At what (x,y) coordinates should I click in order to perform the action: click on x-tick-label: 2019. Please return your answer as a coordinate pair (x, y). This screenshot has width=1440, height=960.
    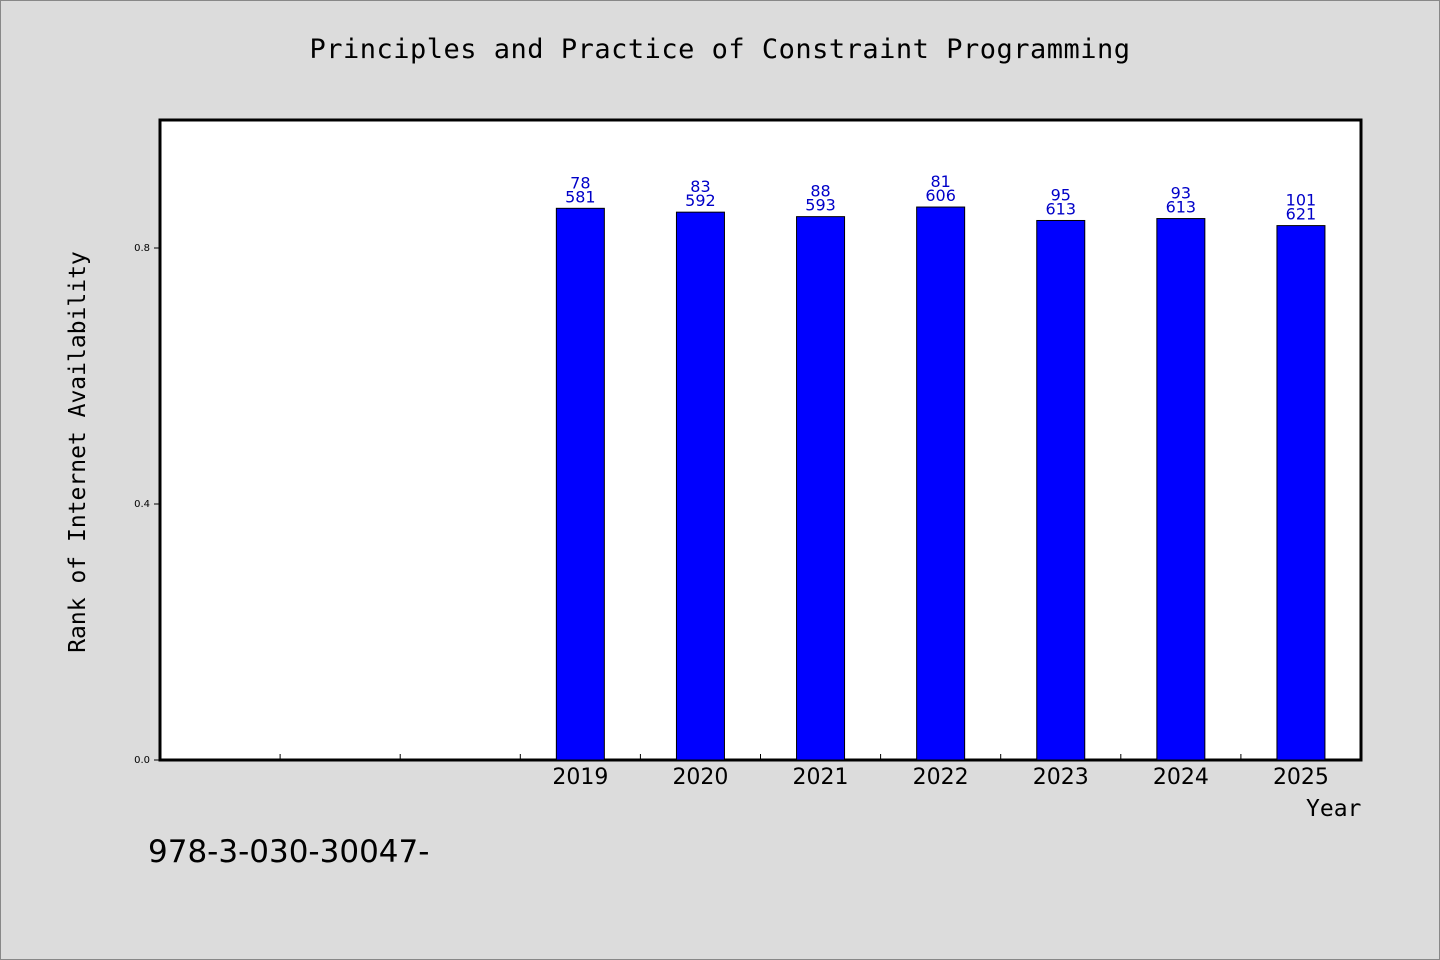
    Looking at the image, I should click on (580, 777).